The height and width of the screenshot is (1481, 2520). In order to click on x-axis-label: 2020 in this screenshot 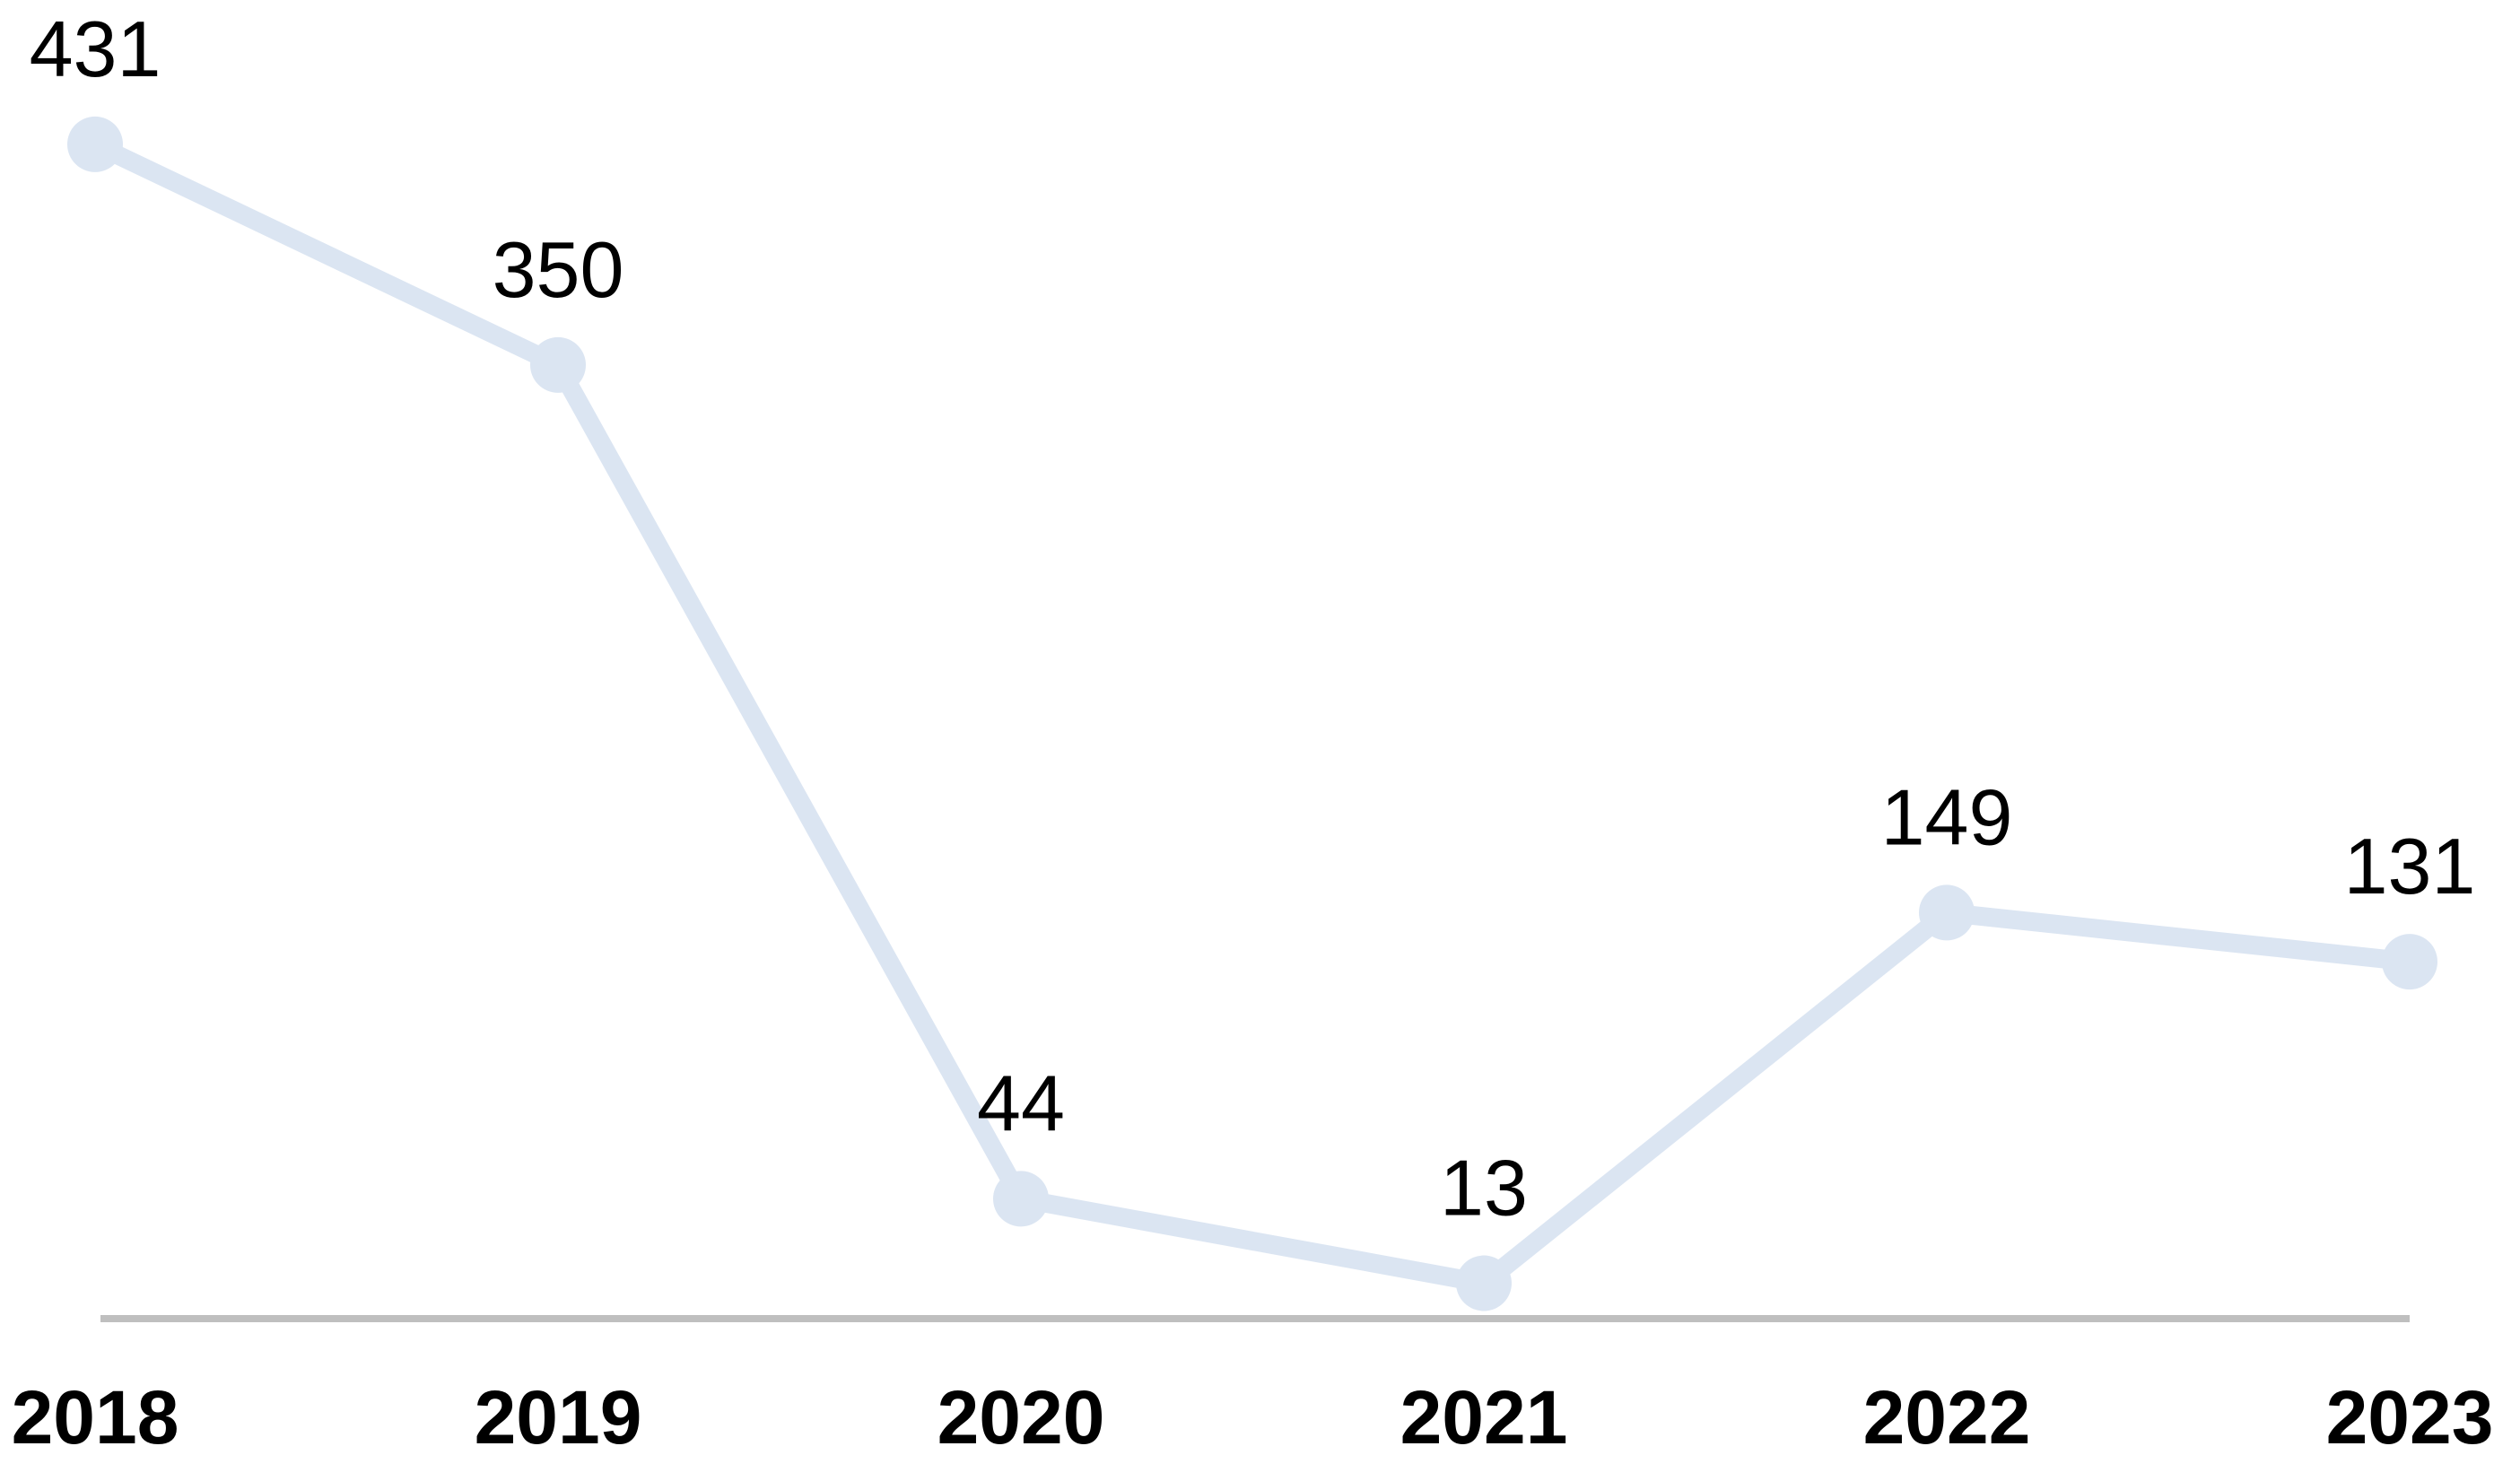, I will do `click(1021, 1417)`.